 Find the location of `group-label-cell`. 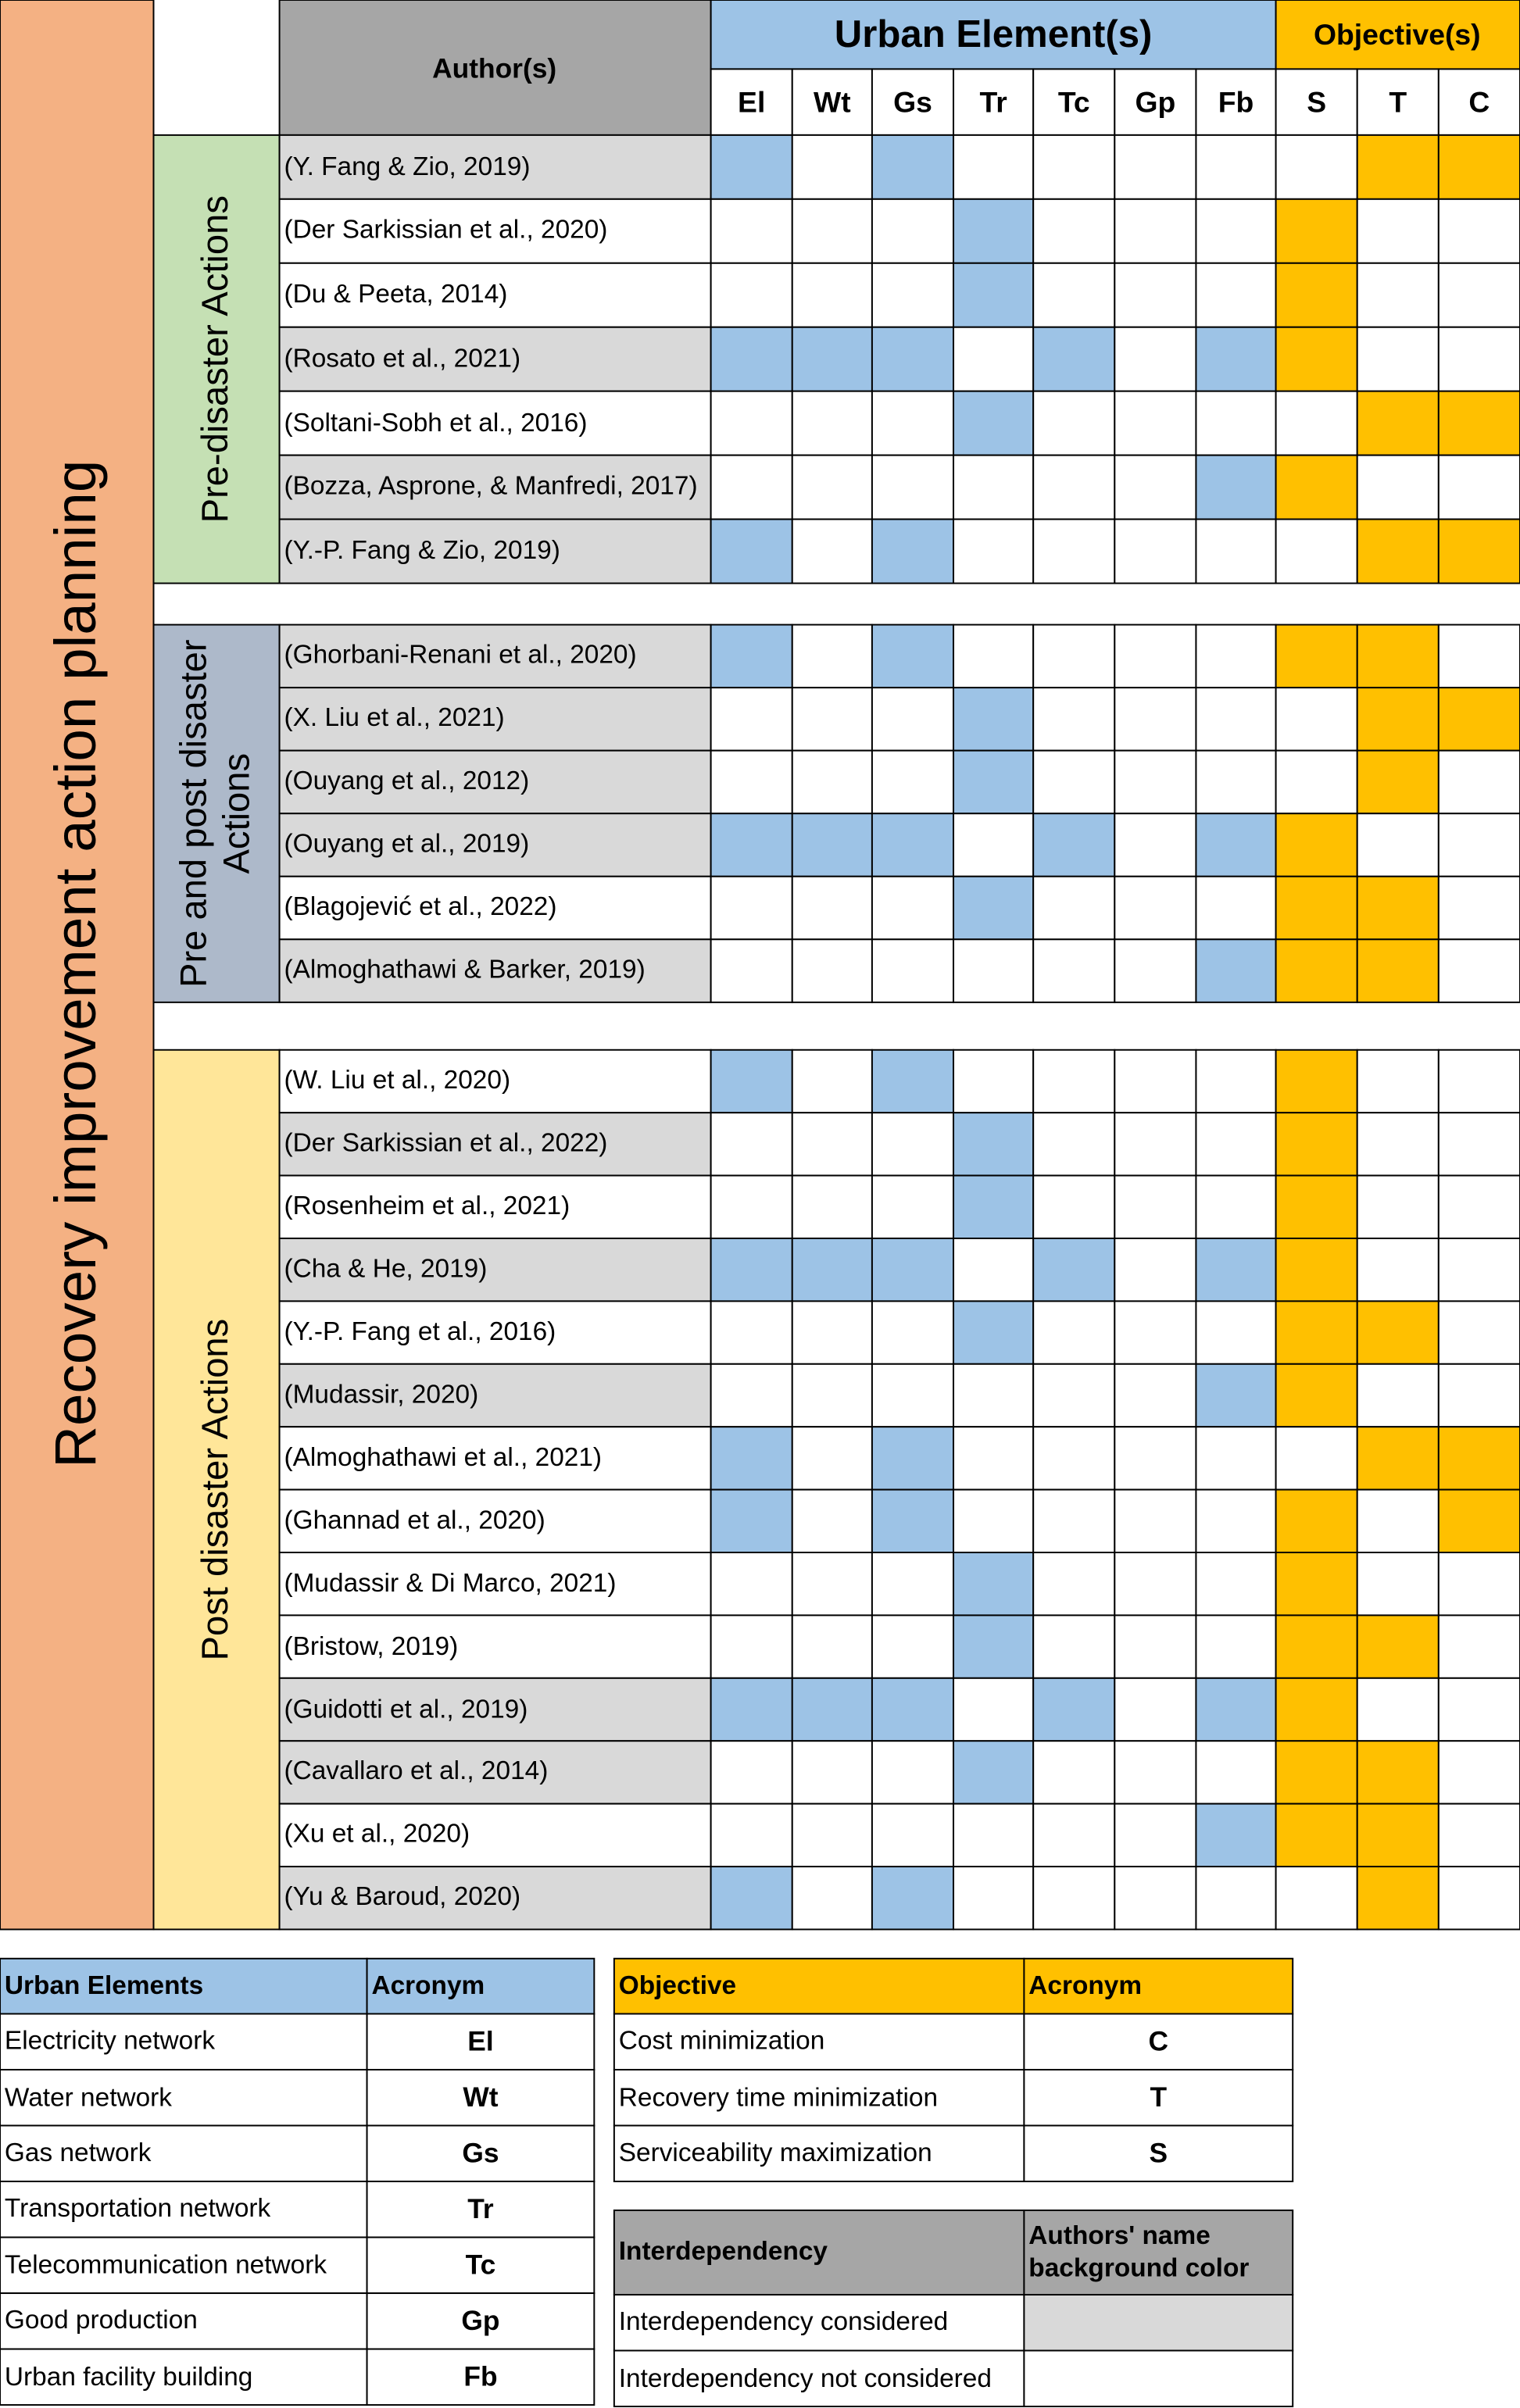

group-label-cell is located at coordinates (216, 813).